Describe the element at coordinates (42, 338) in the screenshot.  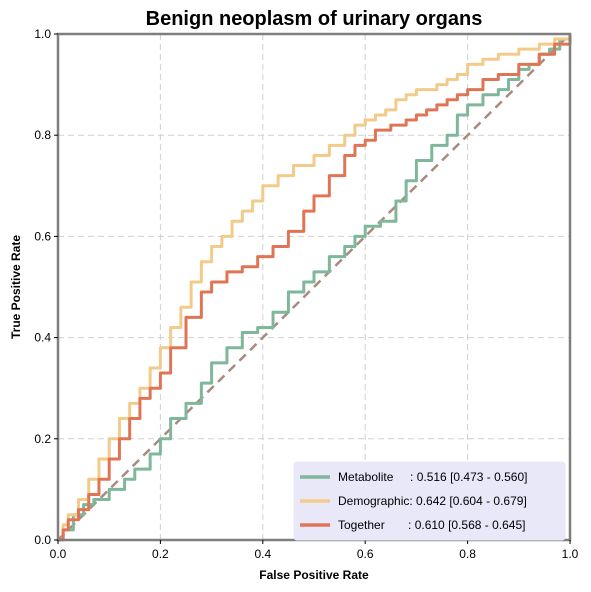
I see `y-tick-label: 0.4` at that location.